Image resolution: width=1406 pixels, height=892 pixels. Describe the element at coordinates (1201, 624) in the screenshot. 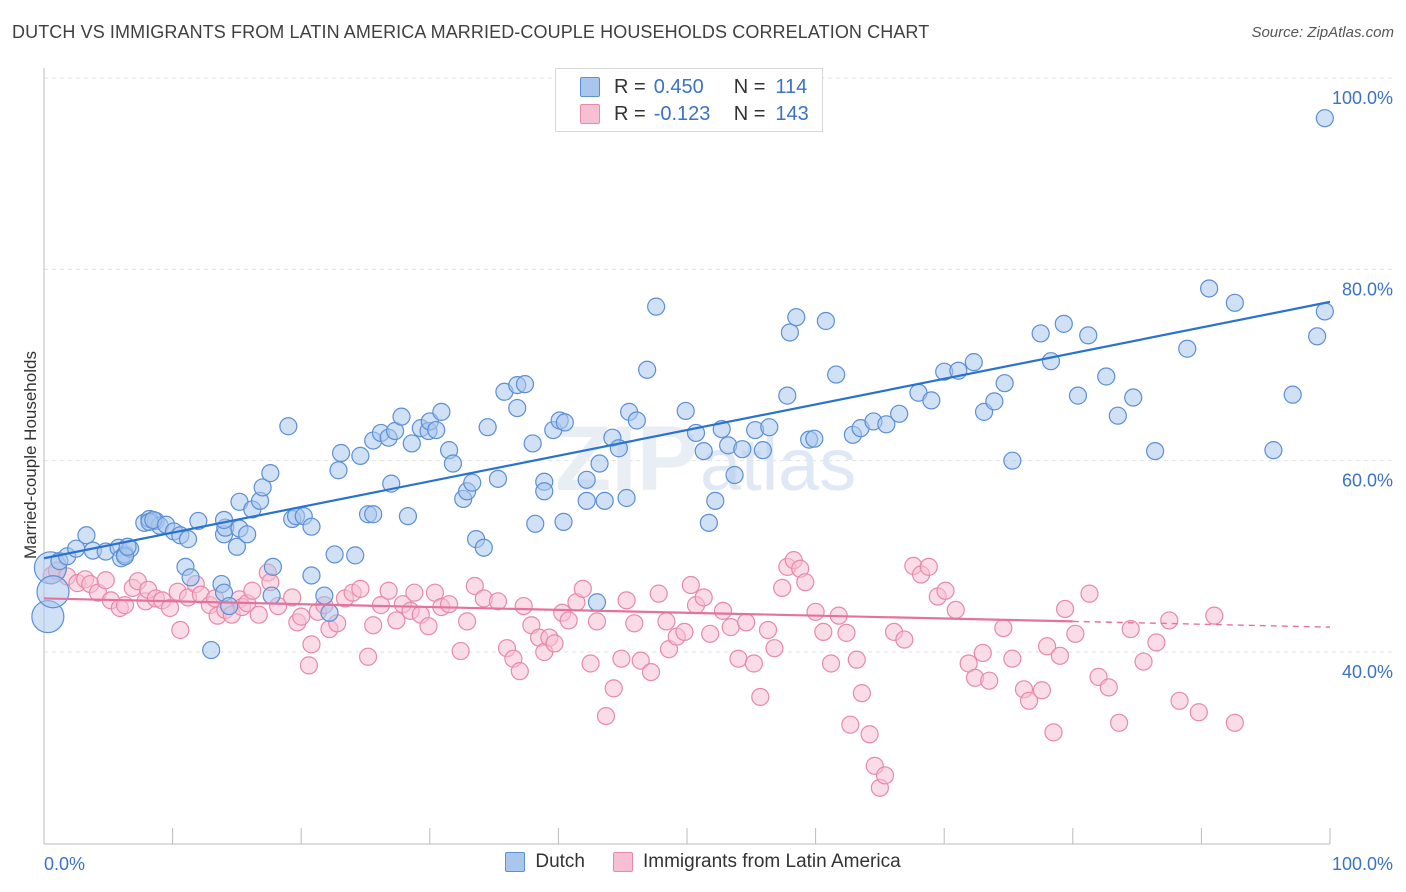

I see `latam-trend-extension` at that location.